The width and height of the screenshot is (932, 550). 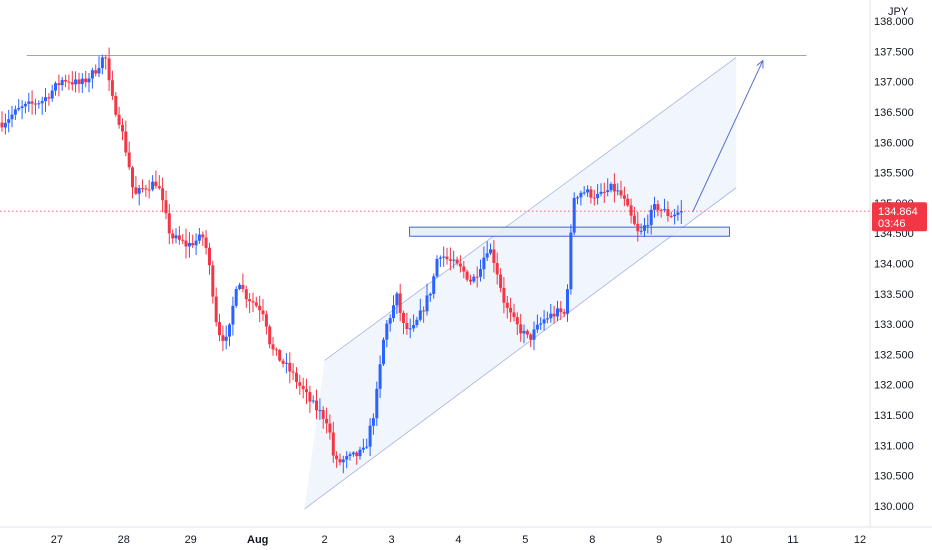 I want to click on projection-arrow, so click(x=728, y=136).